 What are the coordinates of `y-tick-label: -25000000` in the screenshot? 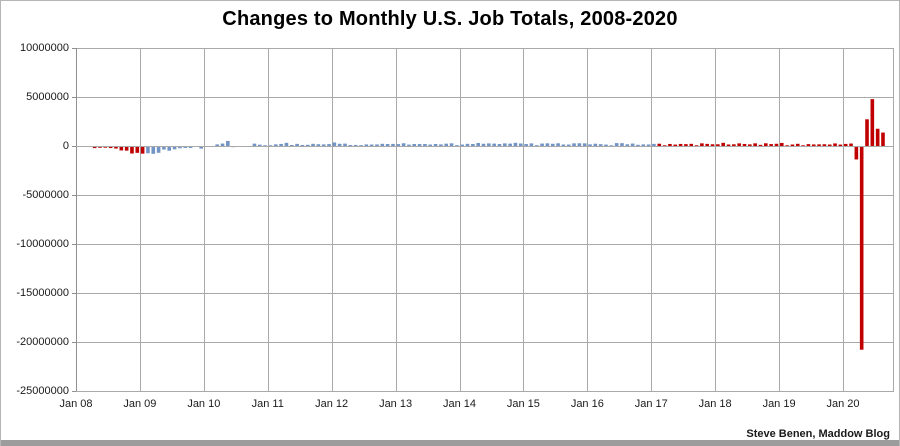 It's located at (42, 391).